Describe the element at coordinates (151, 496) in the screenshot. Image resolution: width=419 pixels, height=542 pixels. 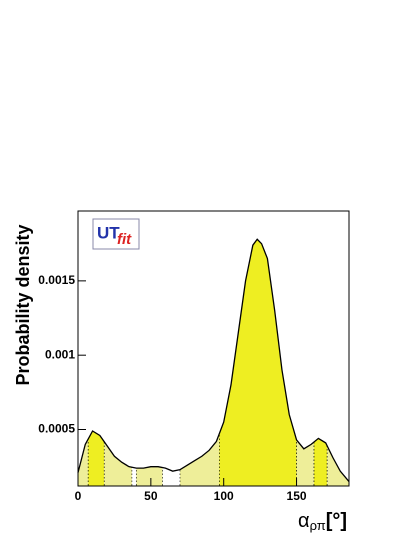
I see `x-tick-label: 50` at that location.